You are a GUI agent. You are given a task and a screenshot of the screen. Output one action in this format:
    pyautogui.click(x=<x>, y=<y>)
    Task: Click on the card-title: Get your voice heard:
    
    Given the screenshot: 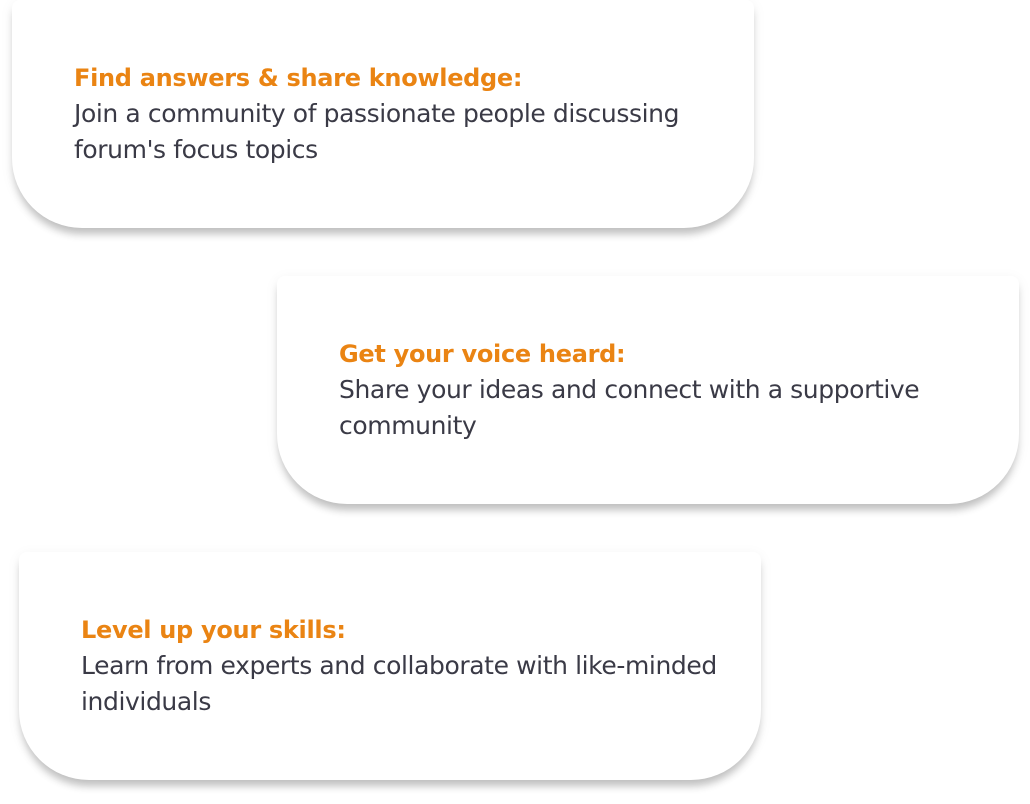 What is the action you would take?
    pyautogui.click(x=482, y=354)
    